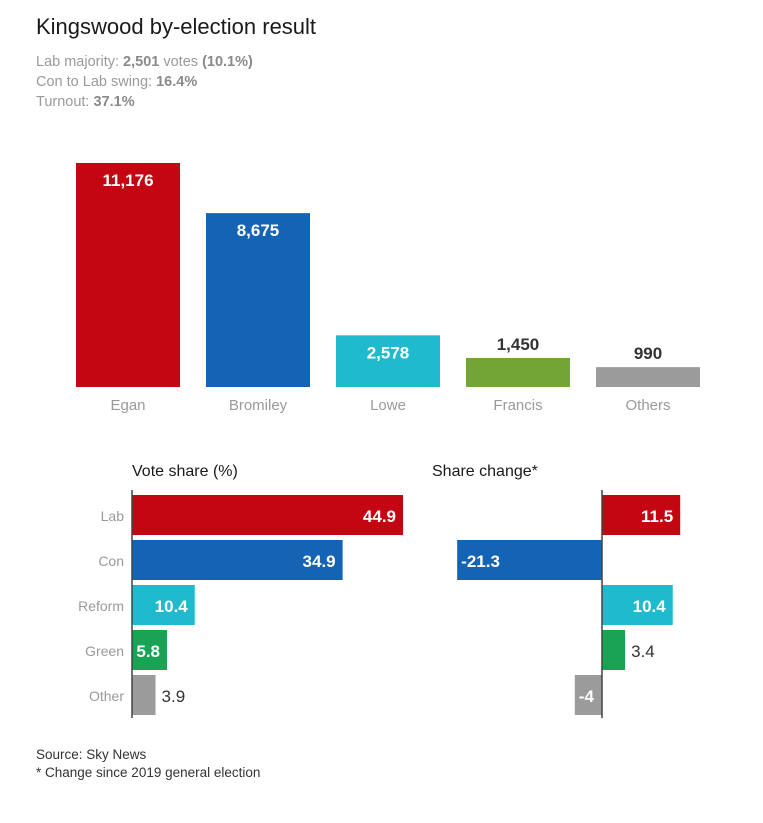 Image resolution: width=763 pixels, height=823 pixels. What do you see at coordinates (518, 372) in the screenshot?
I see `bar-francis` at bounding box center [518, 372].